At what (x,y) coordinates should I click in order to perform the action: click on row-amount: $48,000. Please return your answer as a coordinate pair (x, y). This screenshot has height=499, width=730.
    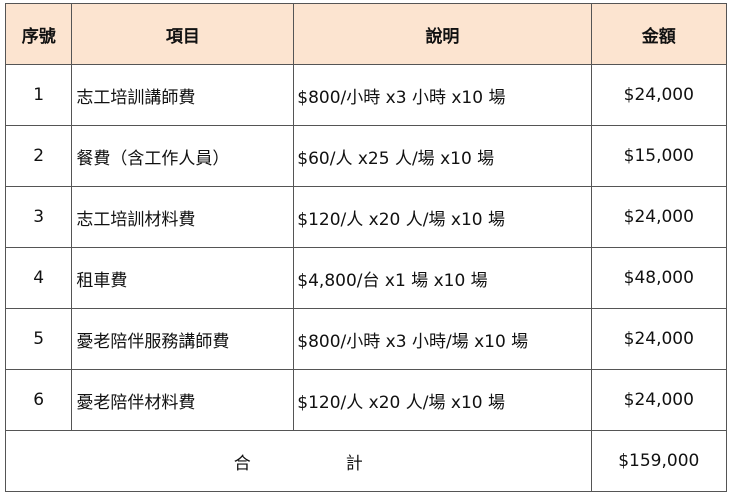
    Looking at the image, I should click on (659, 278).